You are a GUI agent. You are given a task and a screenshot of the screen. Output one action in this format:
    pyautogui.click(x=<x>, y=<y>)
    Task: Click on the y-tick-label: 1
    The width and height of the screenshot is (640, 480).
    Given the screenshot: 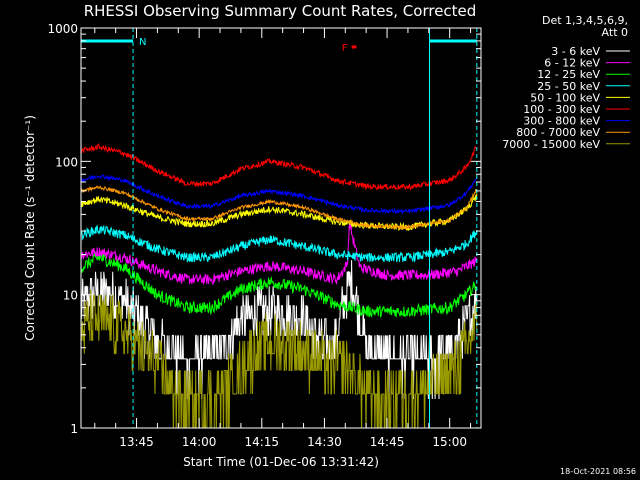 What is the action you would take?
    pyautogui.click(x=74, y=429)
    